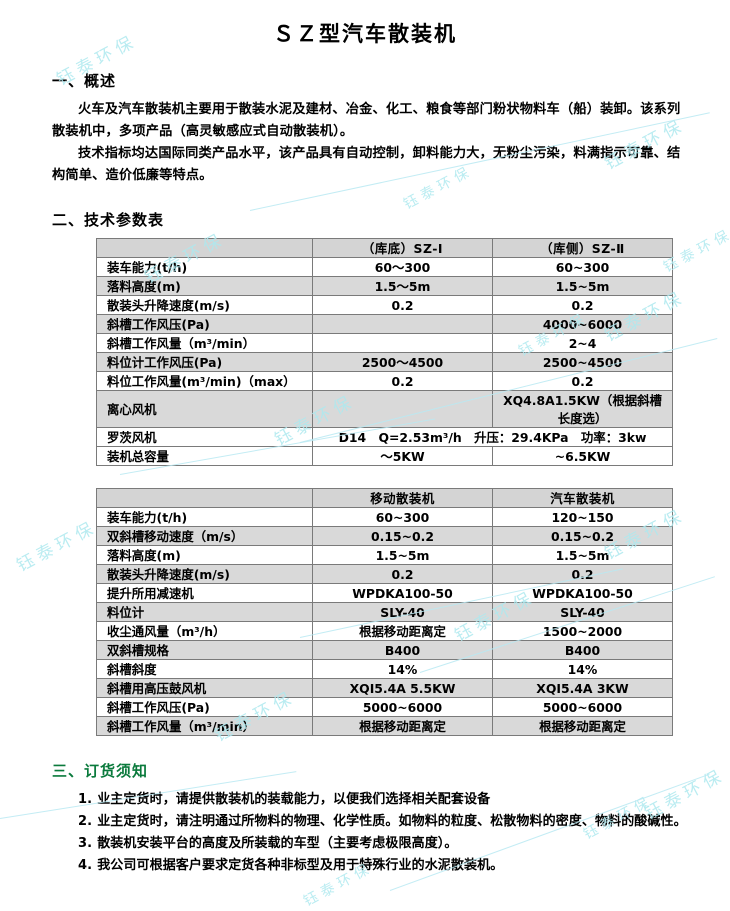  I want to click on cell-value-b: 5000~6000, so click(582, 707).